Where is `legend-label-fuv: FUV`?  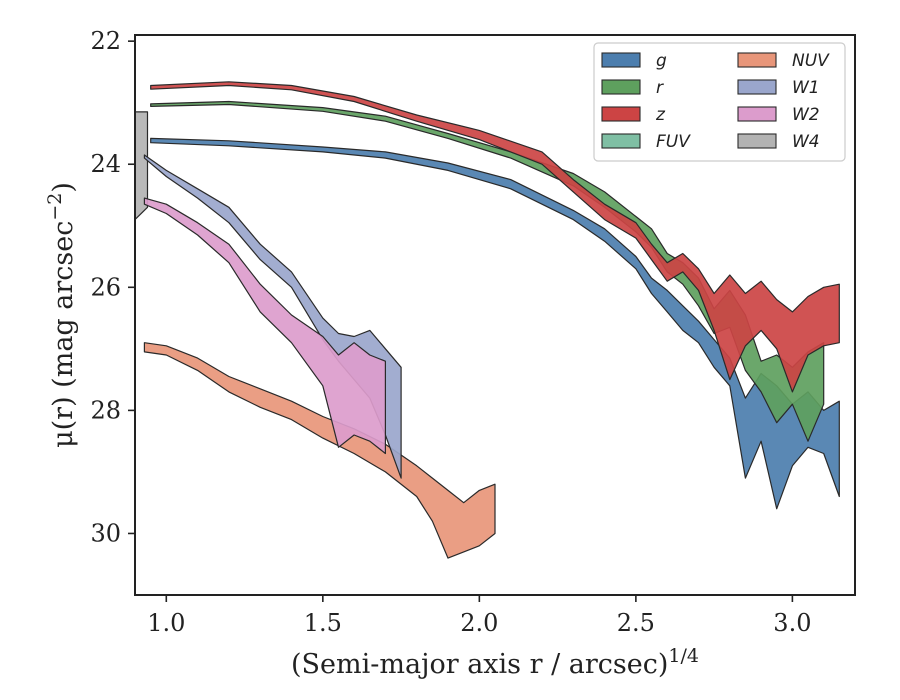 legend-label-fuv: FUV is located at coordinates (673, 142).